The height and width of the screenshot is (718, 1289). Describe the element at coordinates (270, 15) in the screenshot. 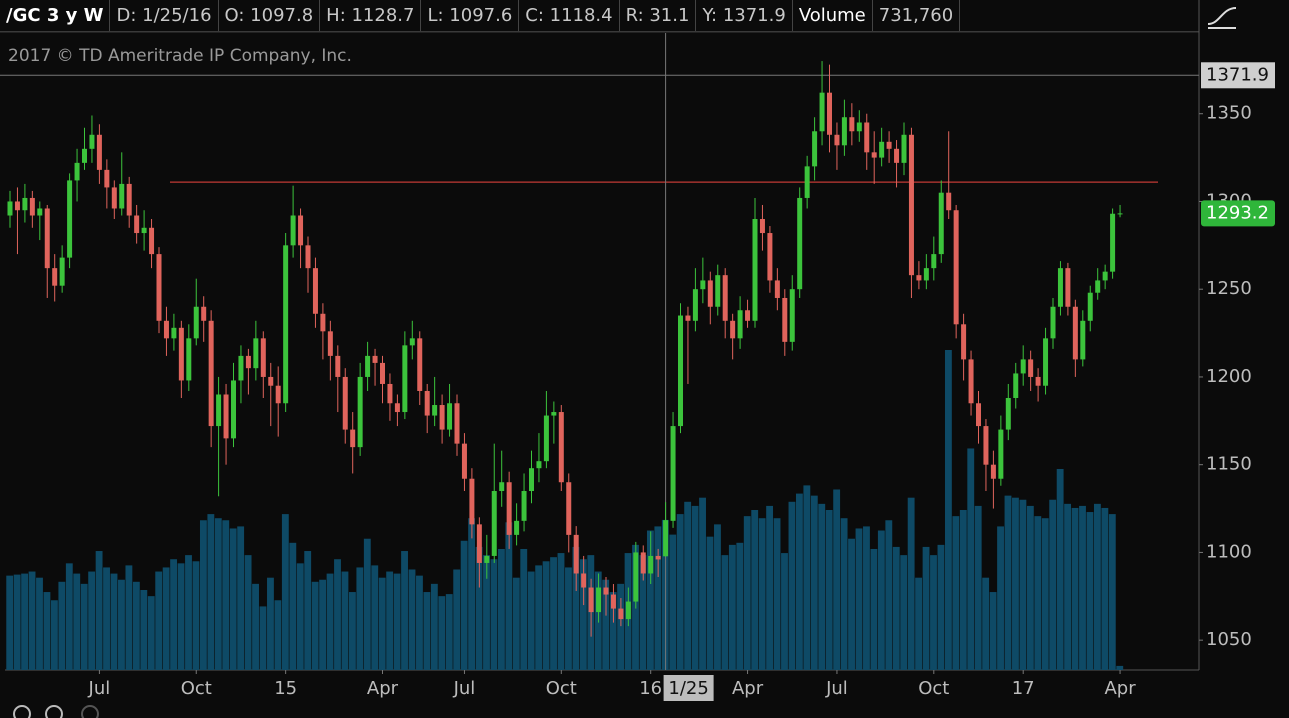

I see `header-item: O: 1097.8` at that location.